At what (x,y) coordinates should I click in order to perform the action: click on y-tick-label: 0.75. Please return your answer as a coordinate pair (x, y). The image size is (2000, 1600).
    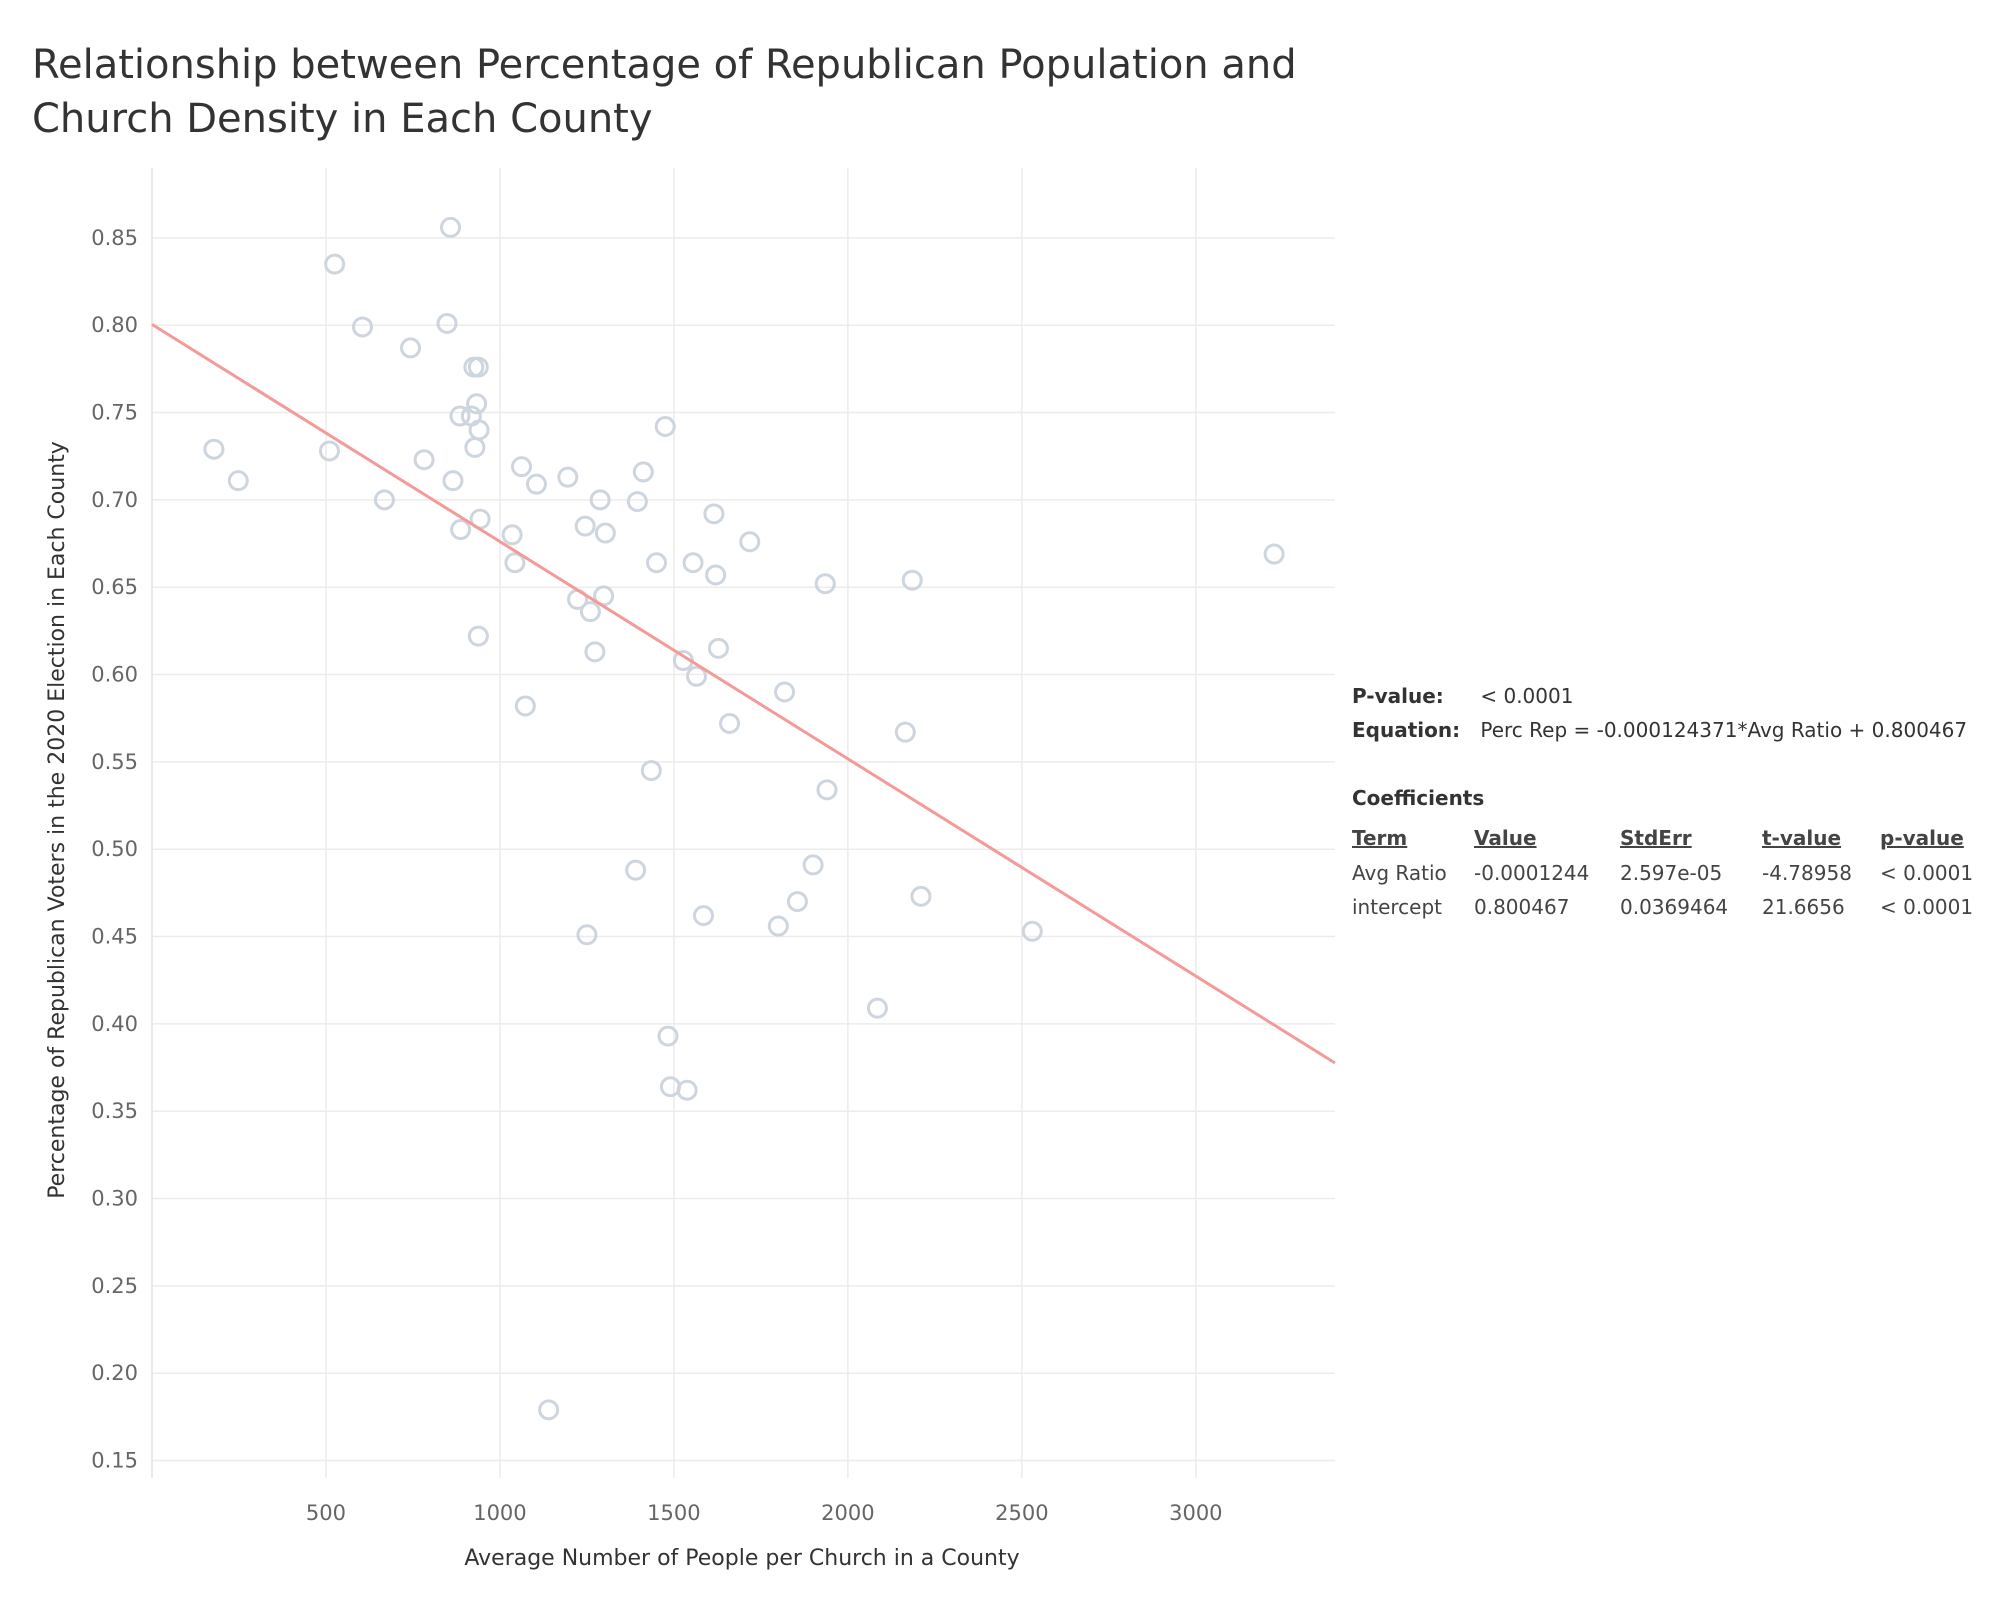
    Looking at the image, I should click on (114, 413).